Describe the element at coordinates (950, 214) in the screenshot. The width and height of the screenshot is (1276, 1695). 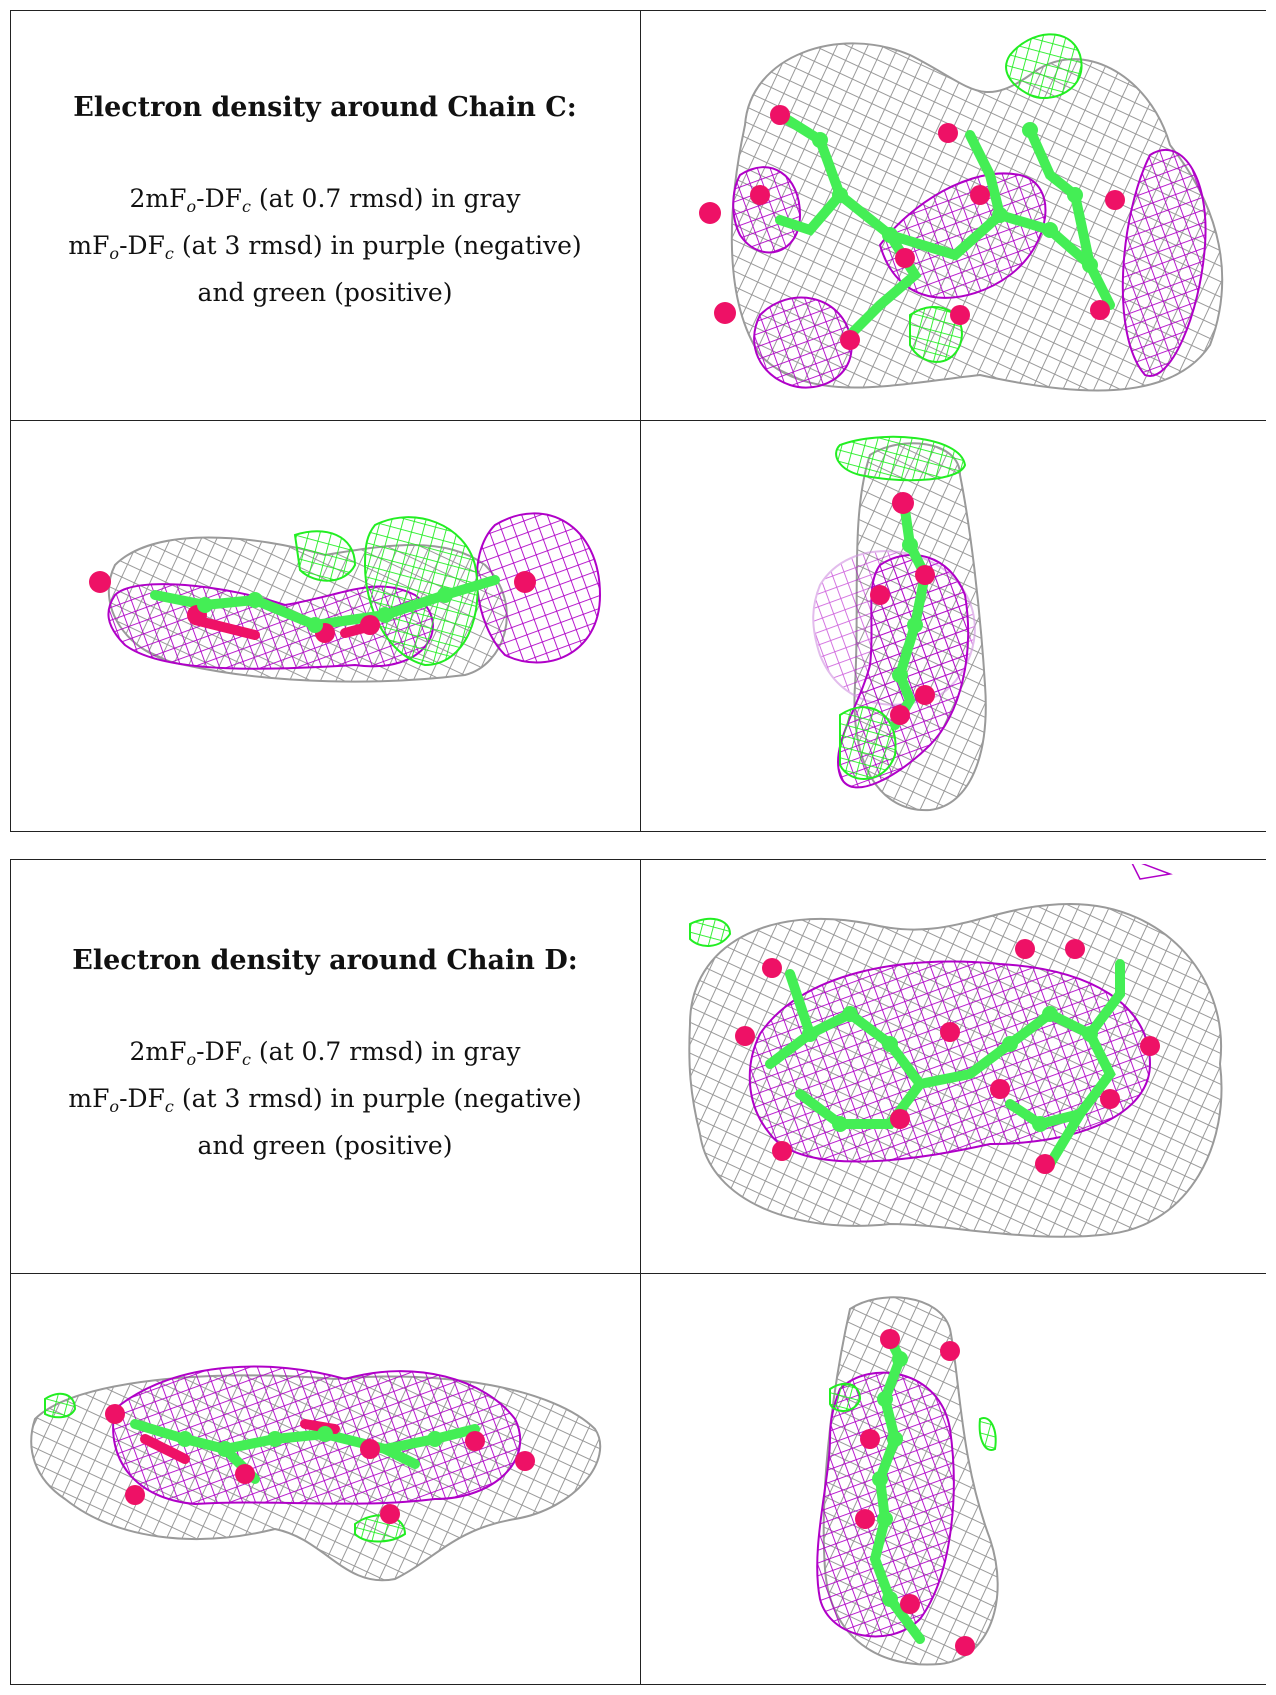
I see `chain-c-density-view-front` at that location.